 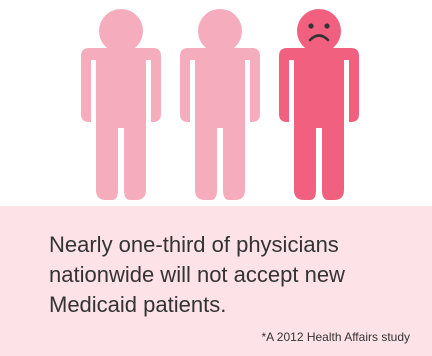 I want to click on sad-person-icon, so click(x=319, y=104).